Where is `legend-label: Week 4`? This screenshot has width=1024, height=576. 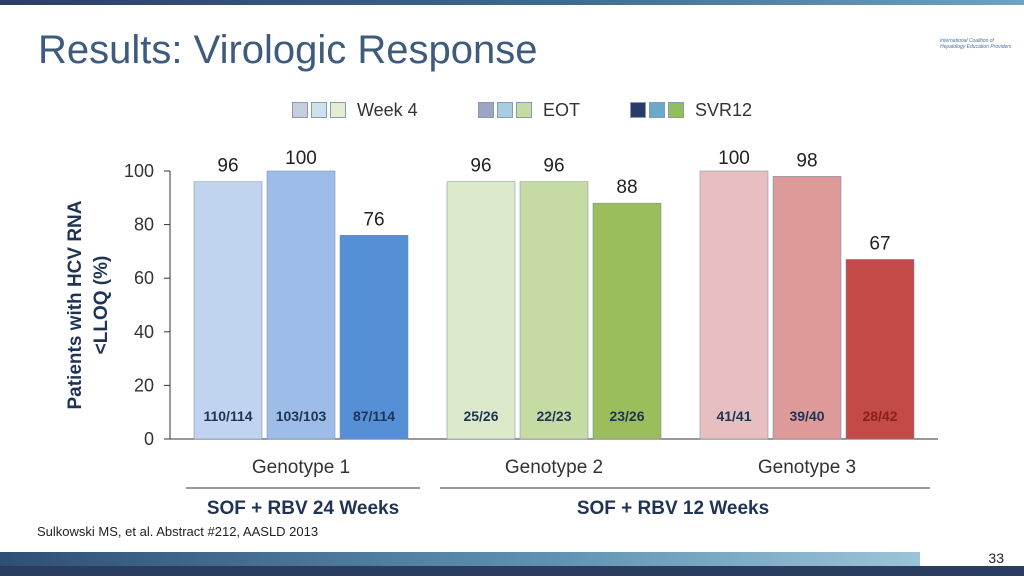 legend-label: Week 4 is located at coordinates (387, 109).